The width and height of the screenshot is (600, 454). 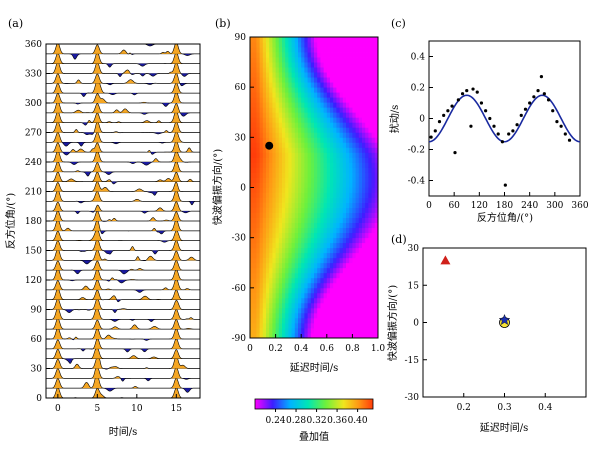 What do you see at coordinates (241, 88) in the screenshot?
I see `panel-b-ytick-label: 60` at bounding box center [241, 88].